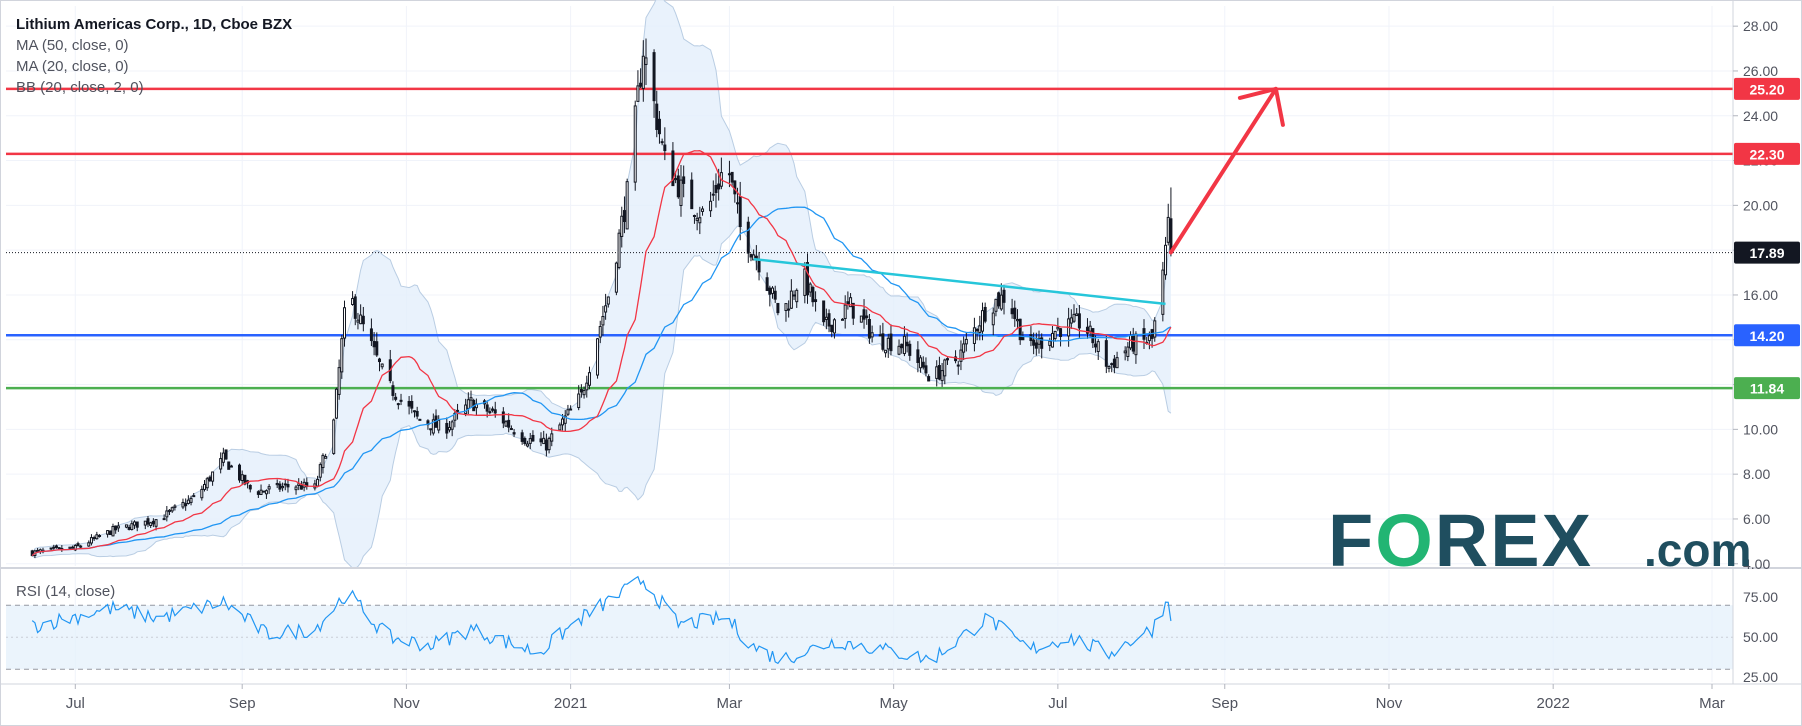  What do you see at coordinates (1351, 540) in the screenshot?
I see `logo-letter: F` at bounding box center [1351, 540].